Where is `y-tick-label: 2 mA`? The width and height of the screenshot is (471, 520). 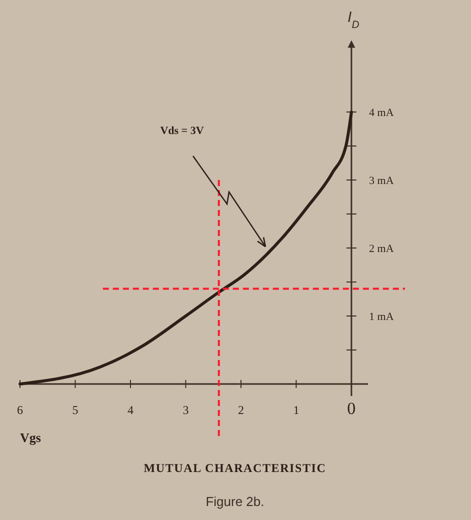 y-tick-label: 2 mA is located at coordinates (381, 249).